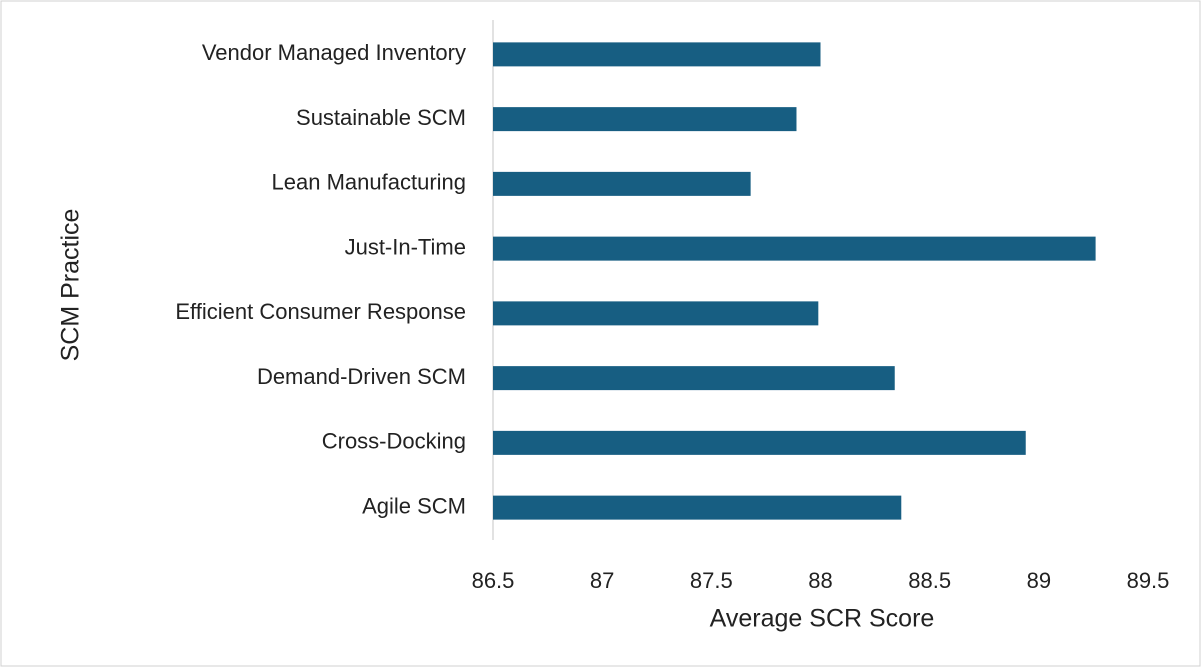 The width and height of the screenshot is (1201, 667). I want to click on x-tick-label: 87.5, so click(711, 580).